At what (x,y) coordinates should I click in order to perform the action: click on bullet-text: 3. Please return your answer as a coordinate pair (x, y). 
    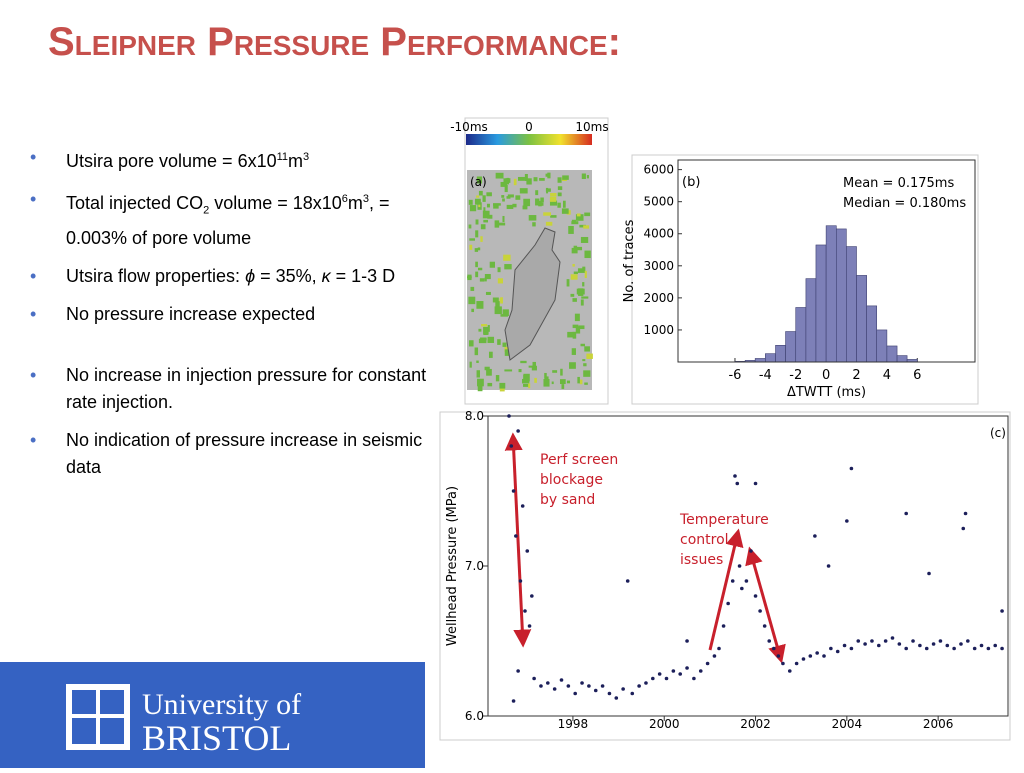
    Looking at the image, I should click on (366, 199).